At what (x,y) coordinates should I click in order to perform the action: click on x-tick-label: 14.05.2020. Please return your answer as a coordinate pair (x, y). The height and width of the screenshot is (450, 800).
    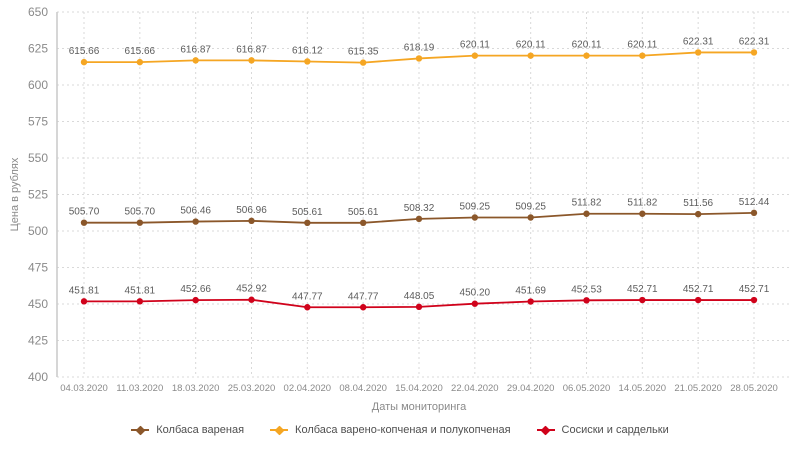
    Looking at the image, I should click on (643, 388).